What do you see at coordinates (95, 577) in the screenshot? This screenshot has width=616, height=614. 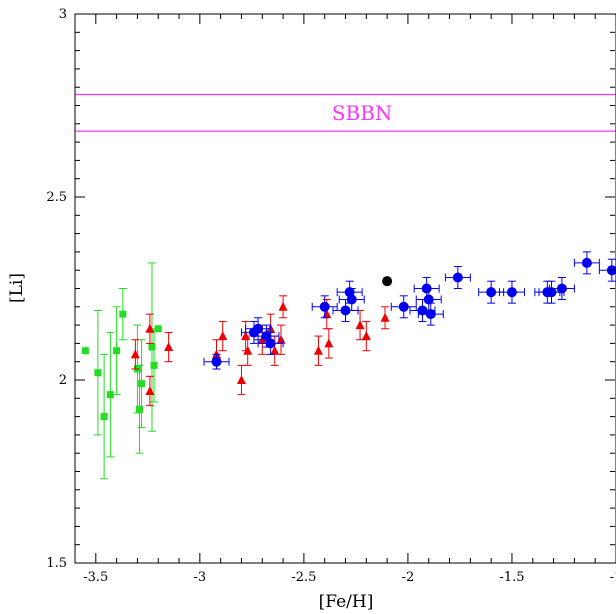 I see `x-tick-label: -3.5` at bounding box center [95, 577].